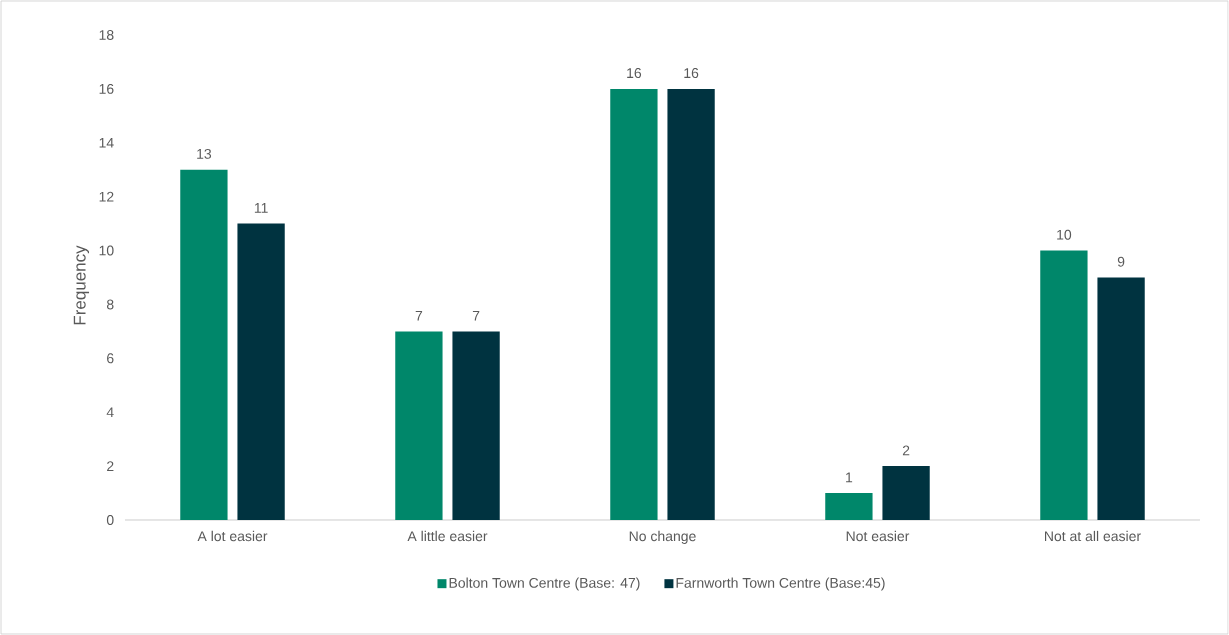 This screenshot has width=1229, height=635. Describe the element at coordinates (662, 537) in the screenshot. I see `x-tick-label: No change` at that location.